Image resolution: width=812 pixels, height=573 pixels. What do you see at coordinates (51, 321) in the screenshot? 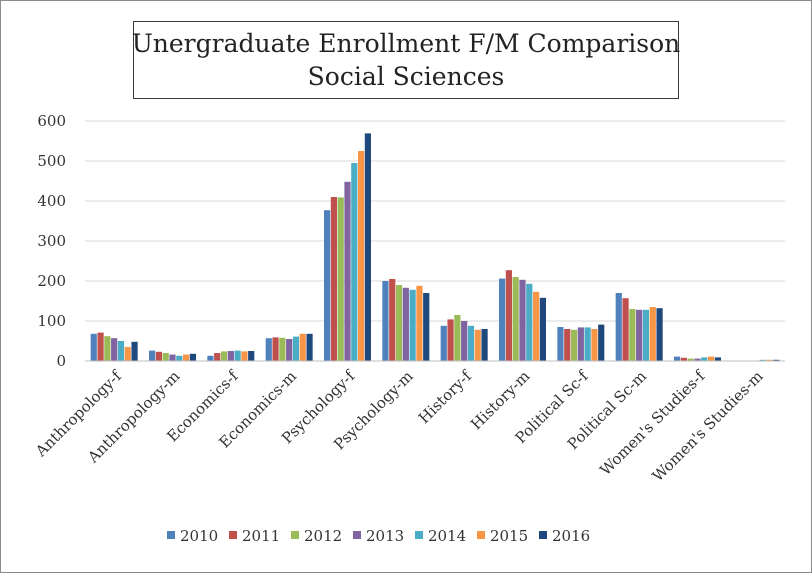
I see `y-tick-label: 100` at bounding box center [51, 321].